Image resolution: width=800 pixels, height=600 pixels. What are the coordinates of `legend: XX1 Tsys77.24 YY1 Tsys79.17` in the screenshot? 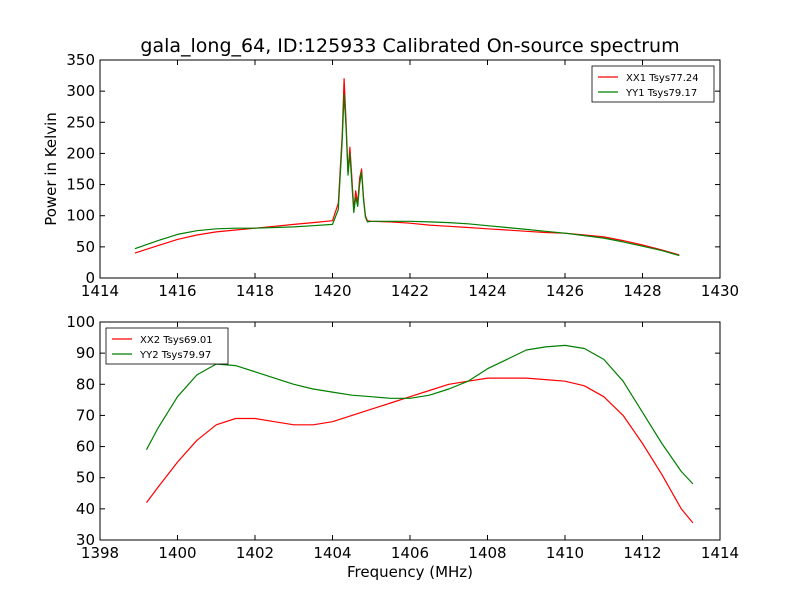 It's located at (653, 84).